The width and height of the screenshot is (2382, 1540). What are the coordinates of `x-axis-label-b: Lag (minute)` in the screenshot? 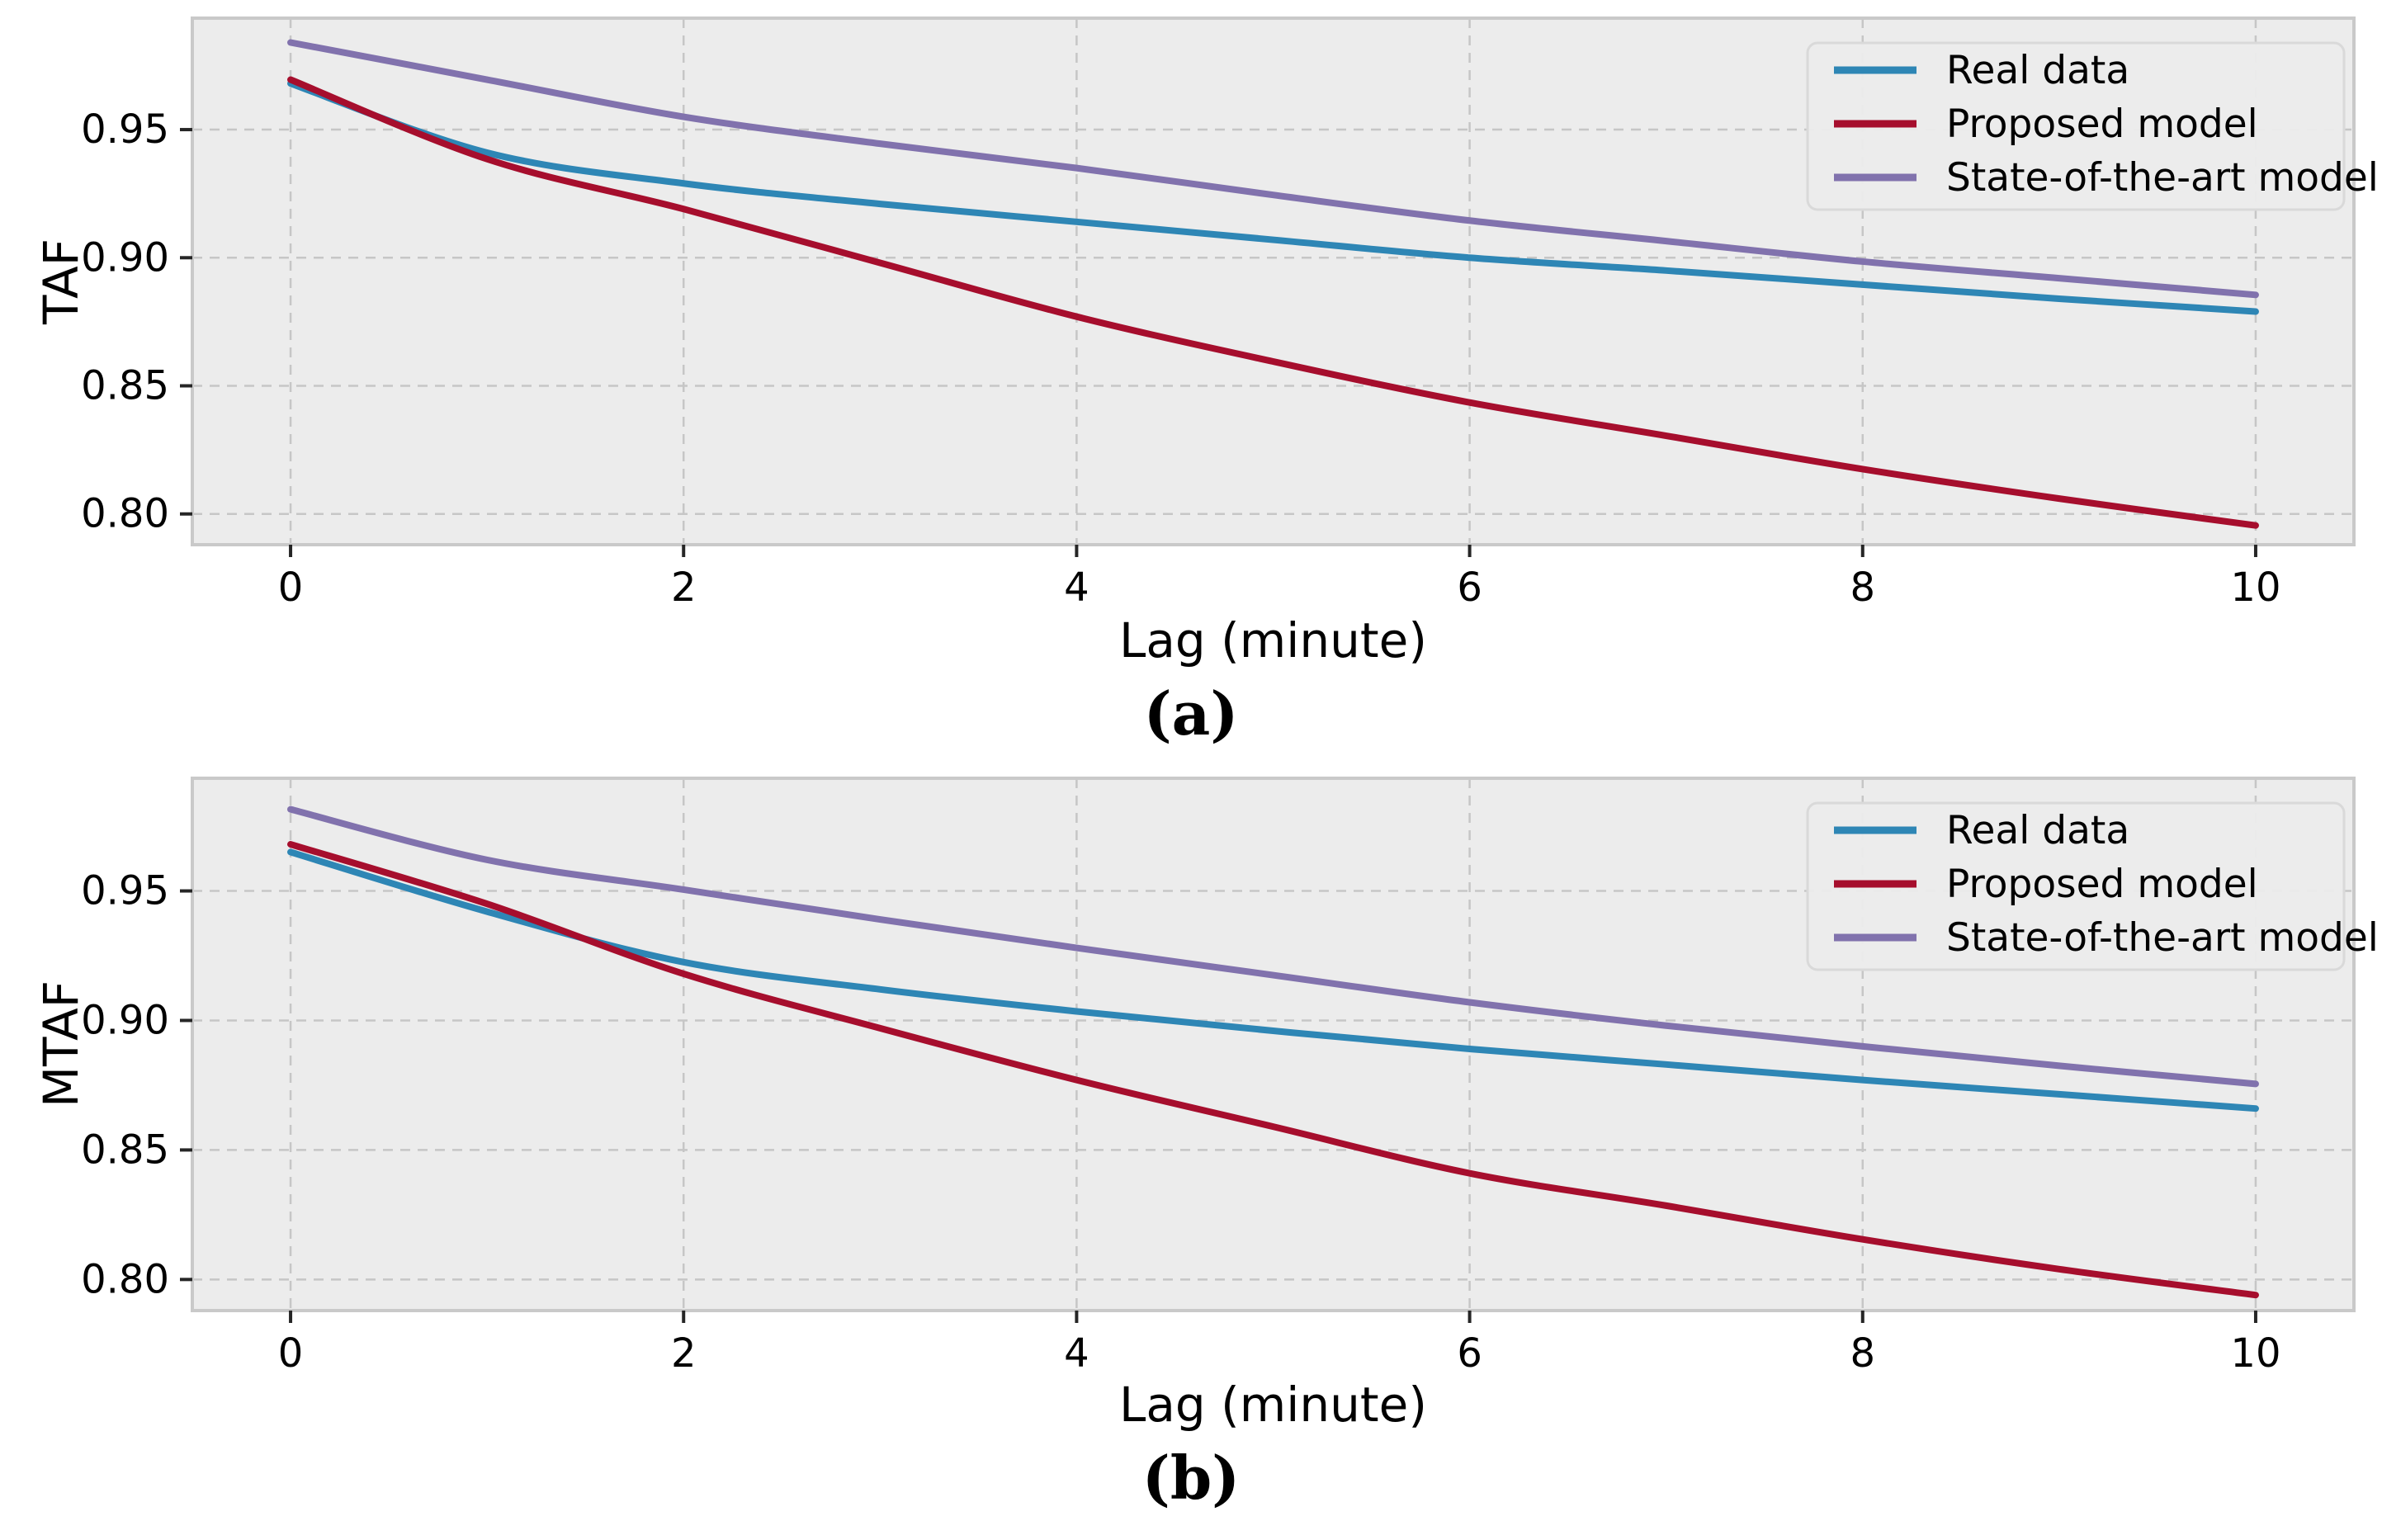 It's located at (1273, 1405).